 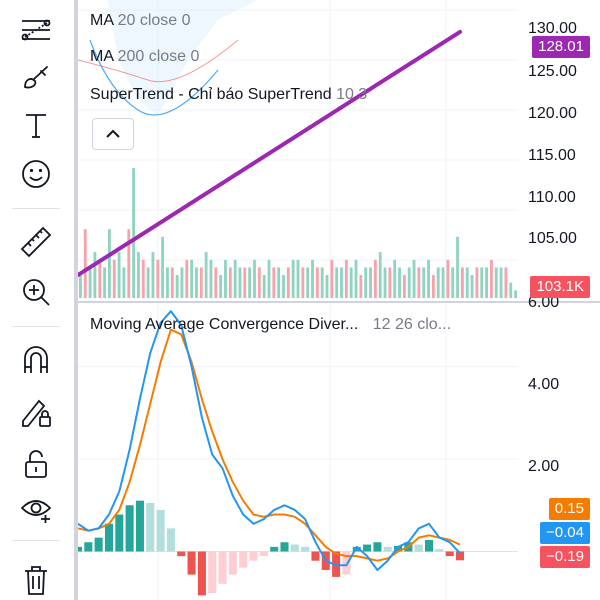 What do you see at coordinates (36, 580) in the screenshot?
I see `trash-icon` at bounding box center [36, 580].